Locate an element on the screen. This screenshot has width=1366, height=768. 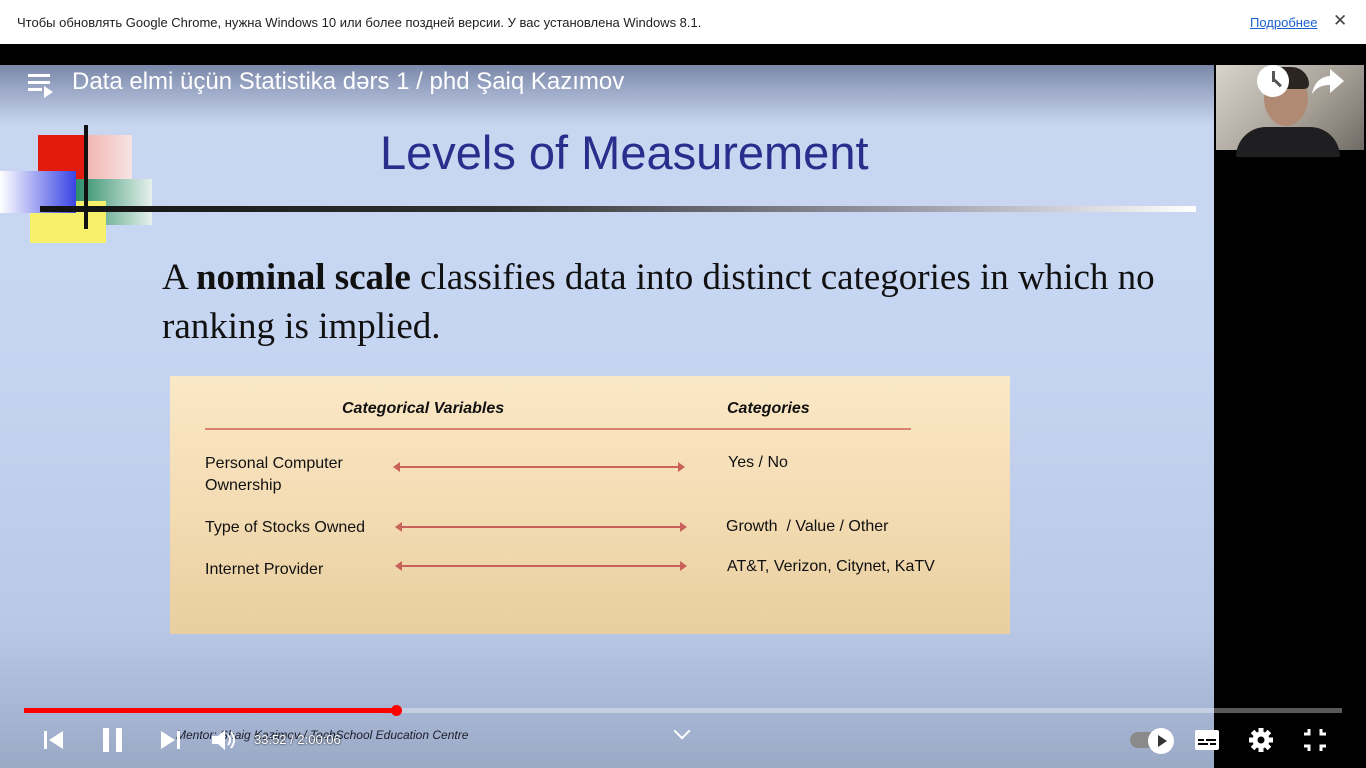
infobar-more-link: Подробнее is located at coordinates (1284, 22).